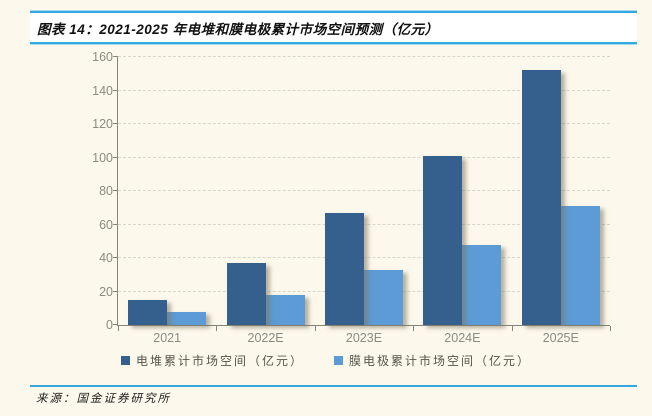 Image resolution: width=652 pixels, height=416 pixels. Describe the element at coordinates (106, 191) in the screenshot. I see `y-axis-label: 80` at that location.